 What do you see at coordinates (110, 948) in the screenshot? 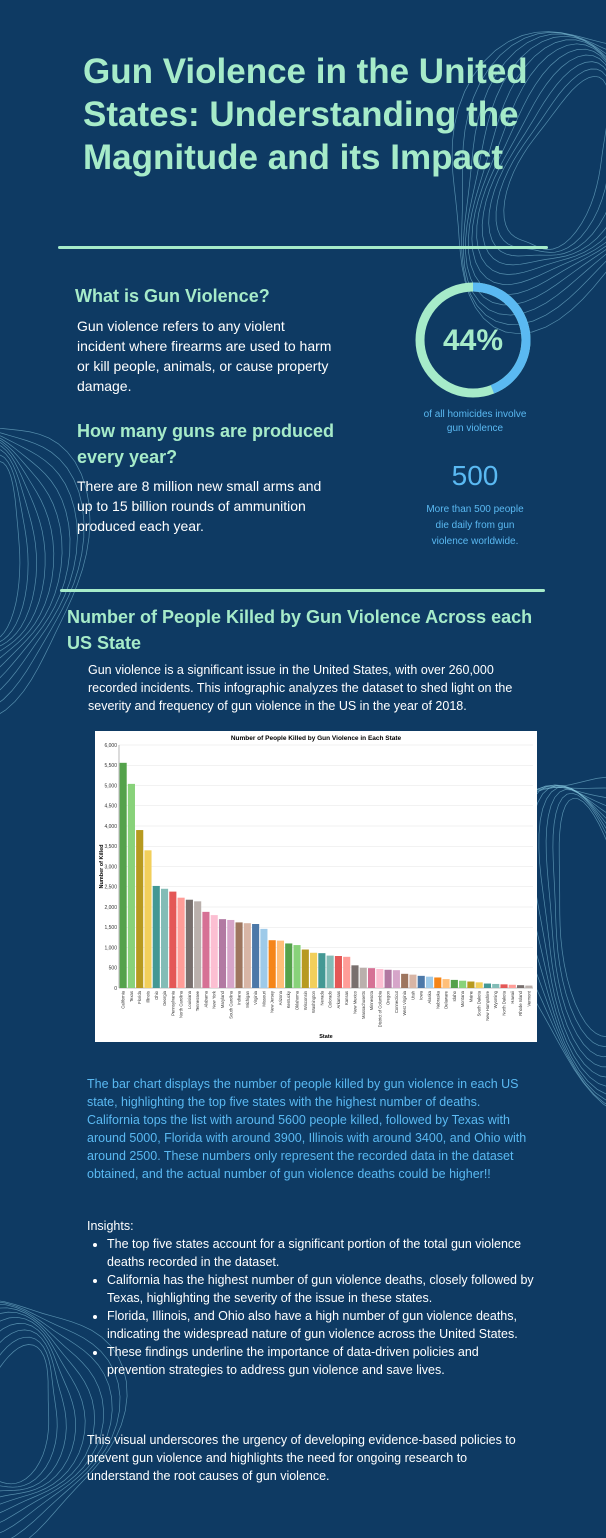
I see `y-tick-label: 1,000` at bounding box center [110, 948].